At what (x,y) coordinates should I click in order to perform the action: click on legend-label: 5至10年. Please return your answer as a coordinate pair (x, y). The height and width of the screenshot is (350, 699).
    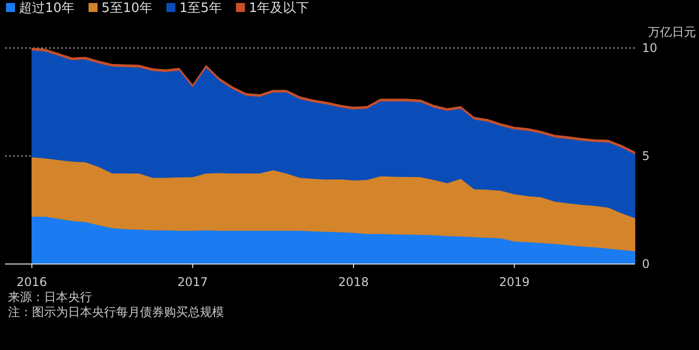
    Looking at the image, I should click on (127, 8).